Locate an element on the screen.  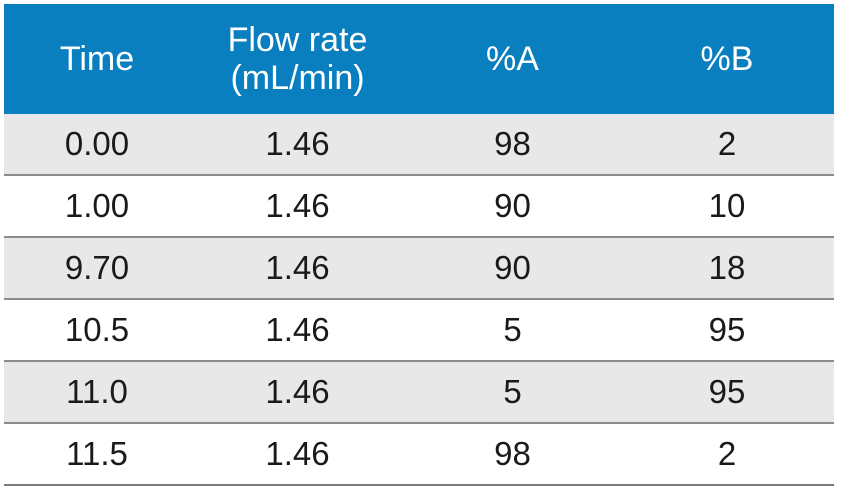
table-row: 11.0 1.46 5 95 is located at coordinates (419, 392).